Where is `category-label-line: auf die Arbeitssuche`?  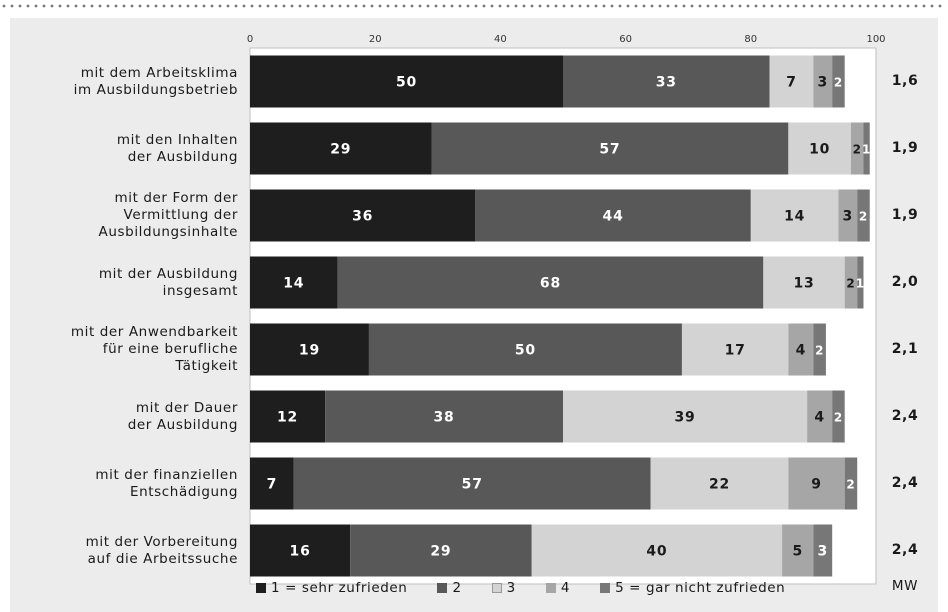
category-label-line: auf die Arbeitssuche is located at coordinates (162, 558).